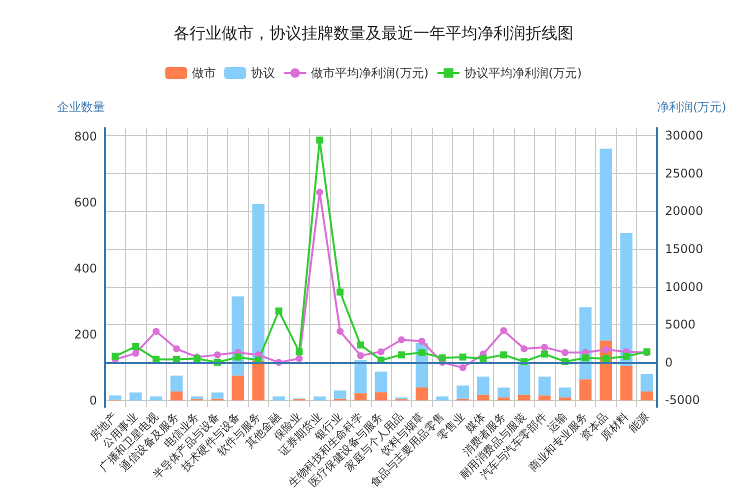 The height and width of the screenshot is (491, 747). What do you see at coordinates (684, 173) in the screenshot?
I see `y2-tick-label: 25000` at bounding box center [684, 173].